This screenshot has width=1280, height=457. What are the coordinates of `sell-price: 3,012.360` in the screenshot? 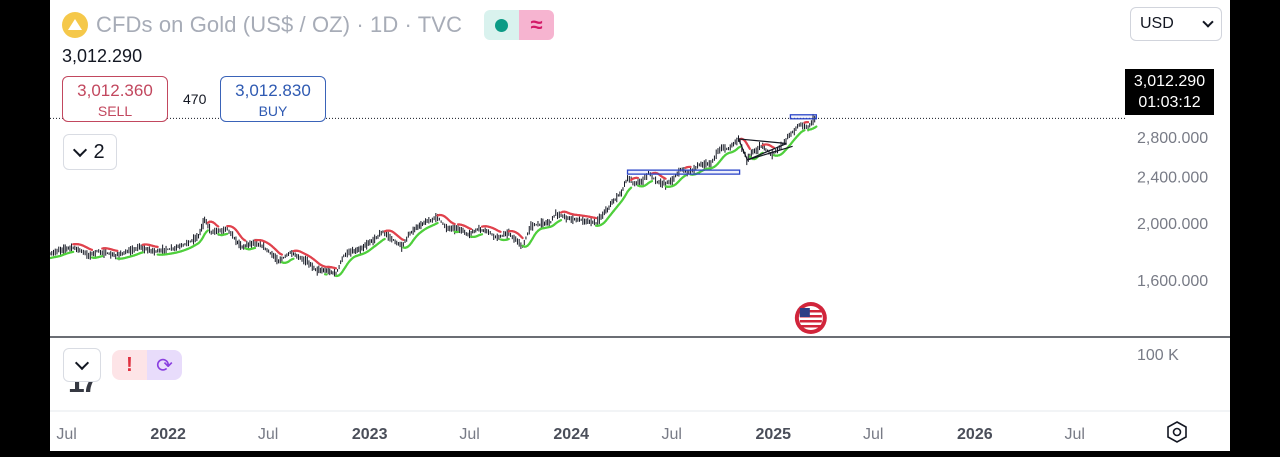 It's located at (115, 90).